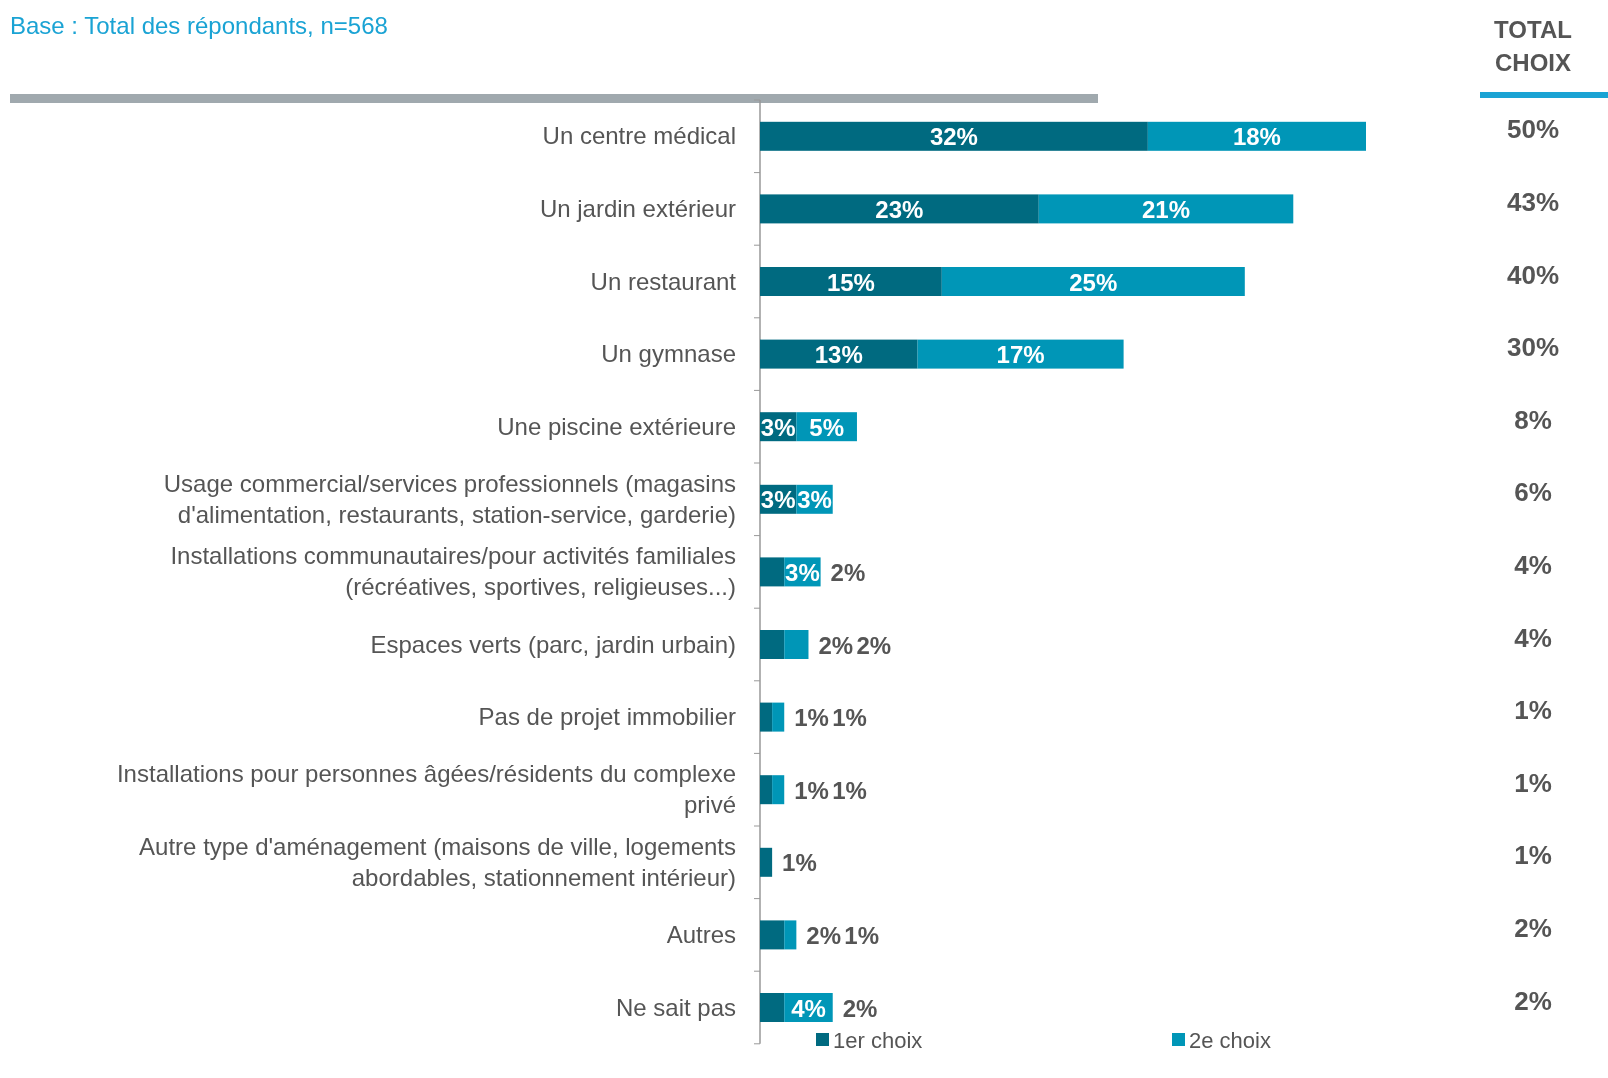  Describe the element at coordinates (426, 789) in the screenshot. I see `y-tick-label: Installations pour personnes âgées/résidents du complexe privé` at that location.